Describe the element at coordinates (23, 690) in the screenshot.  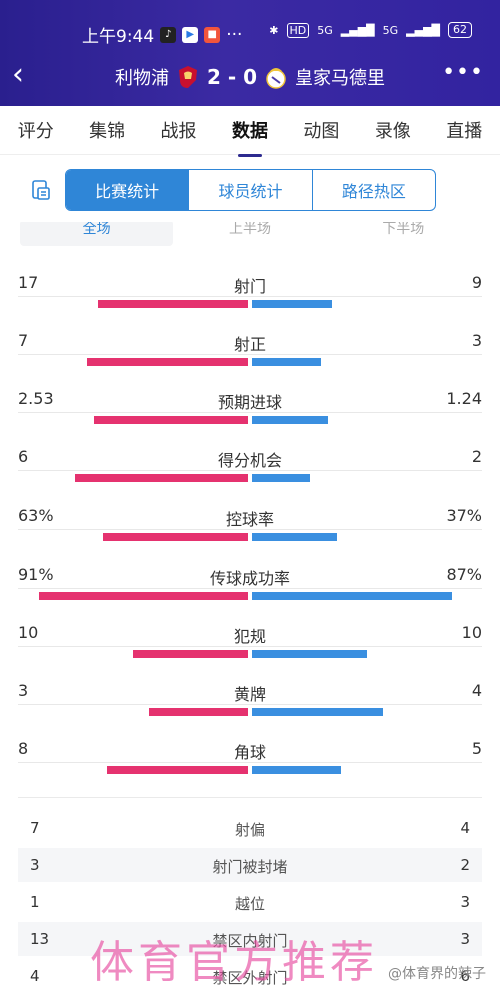
I see `stat-home-value: 3` at that location.